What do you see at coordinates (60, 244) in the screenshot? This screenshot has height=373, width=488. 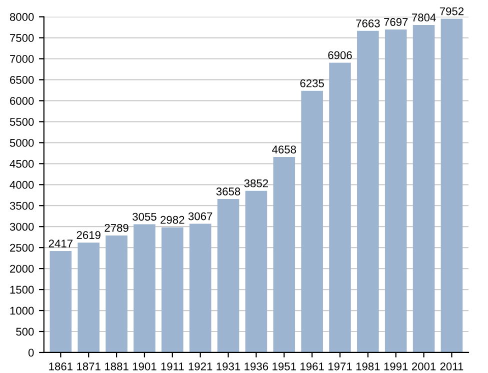 I see `data-label: 2417` at bounding box center [60, 244].